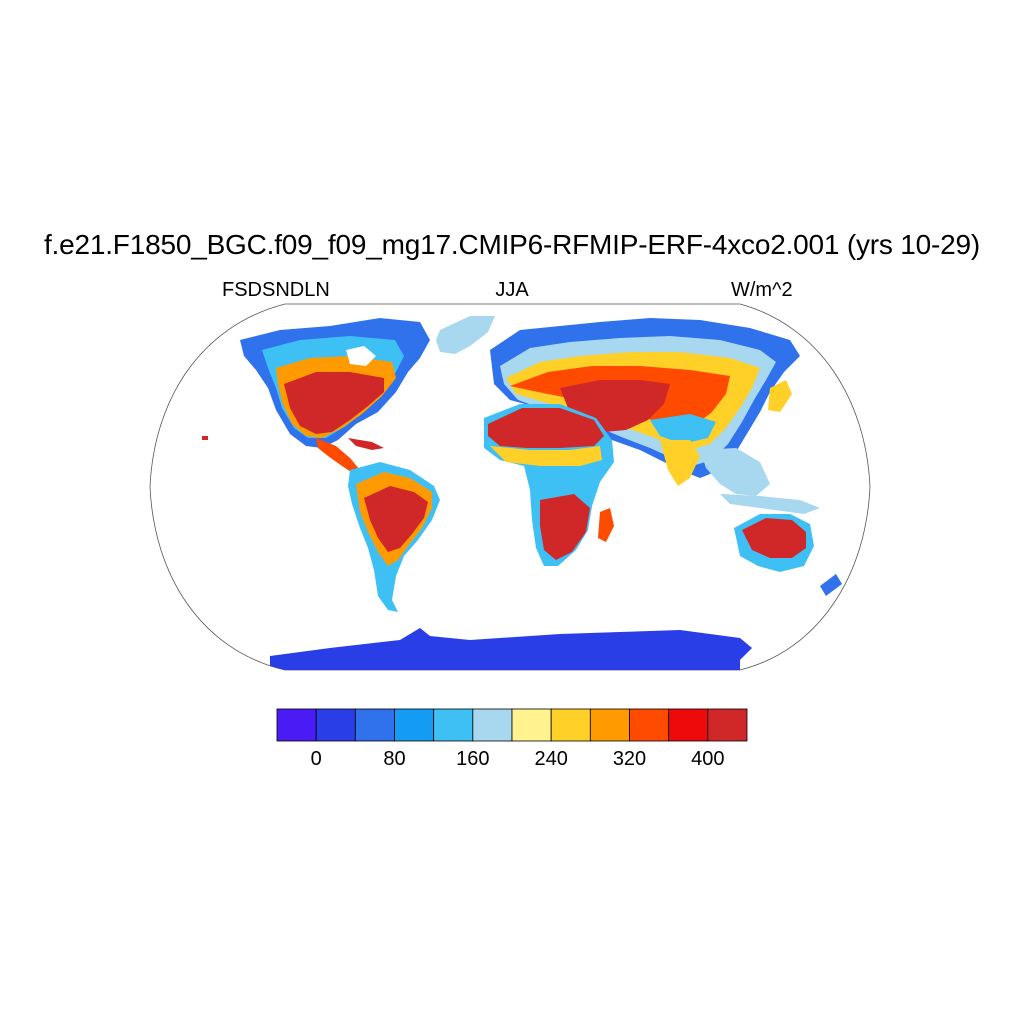 Image resolution: width=1024 pixels, height=1024 pixels. Describe the element at coordinates (680, 463) in the screenshot. I see `india` at that location.